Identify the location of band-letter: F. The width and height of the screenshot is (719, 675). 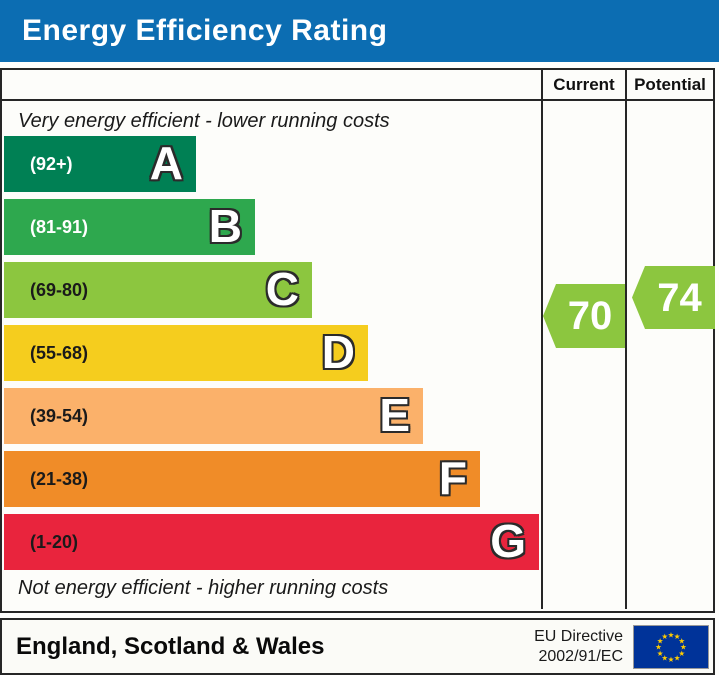
(452, 478).